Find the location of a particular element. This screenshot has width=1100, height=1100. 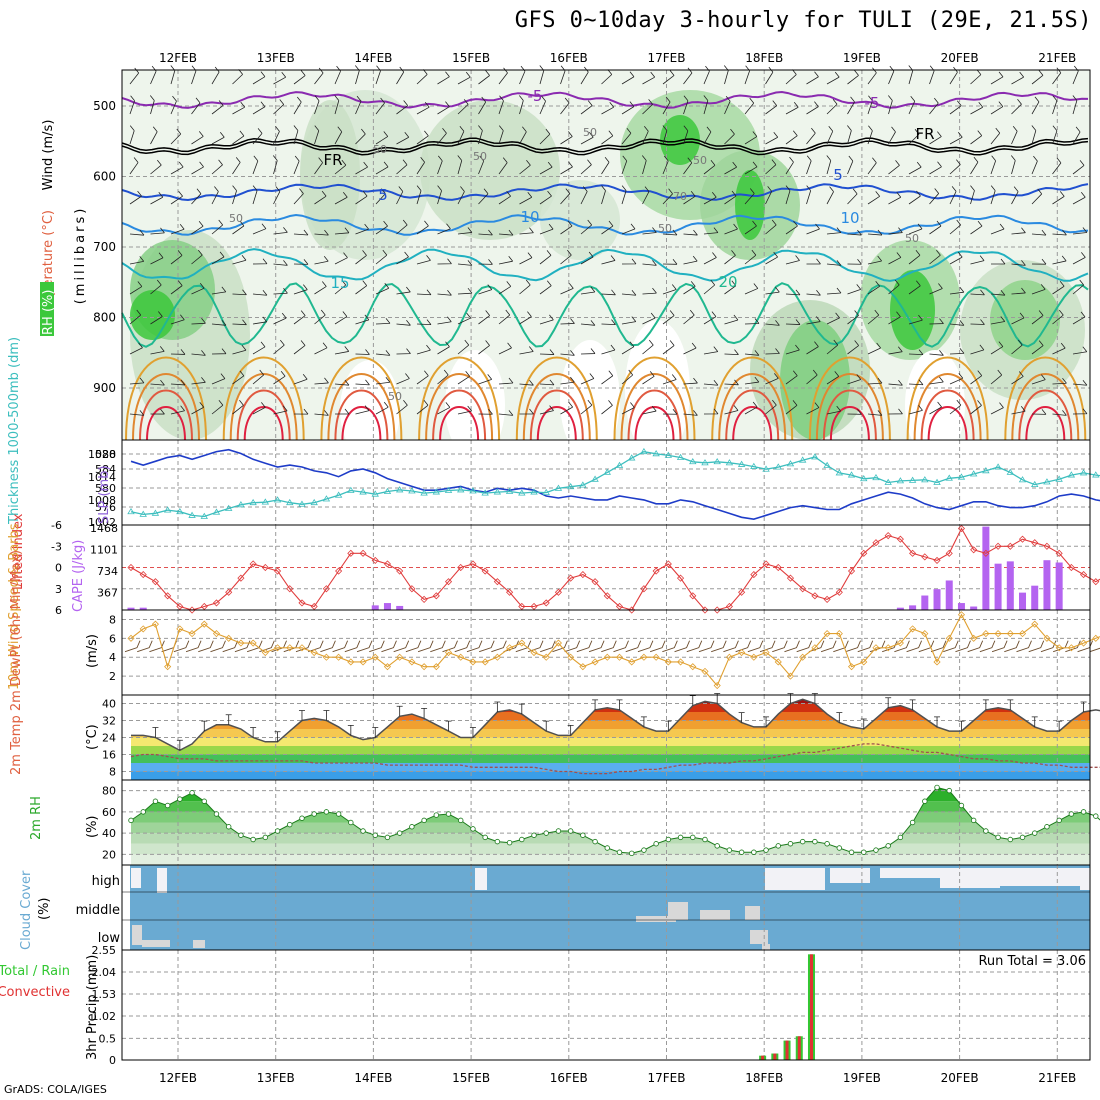

grads-credit: GrADS: COLA/IGES is located at coordinates (55, 1089).